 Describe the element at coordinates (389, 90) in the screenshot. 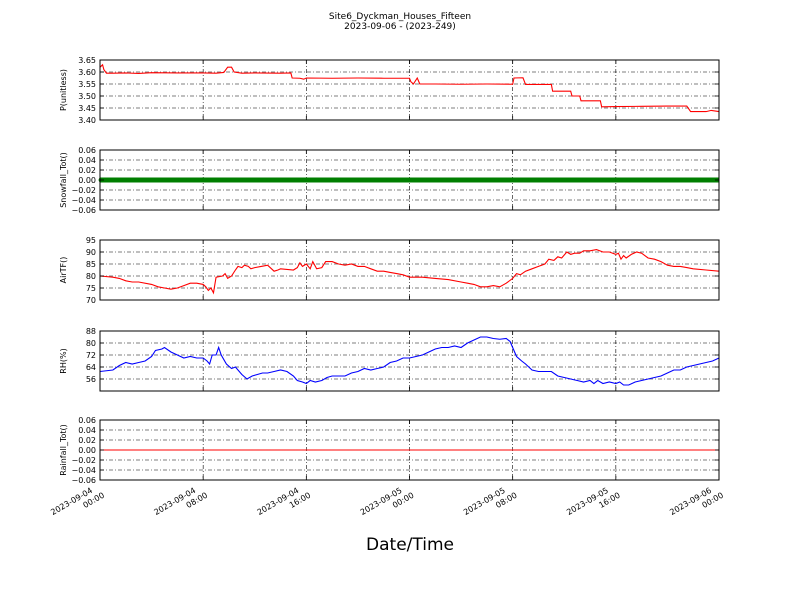

I see `panel-1: 3.65 3.60 3.55 3.50 3.45 3.40 P(unitless)` at that location.